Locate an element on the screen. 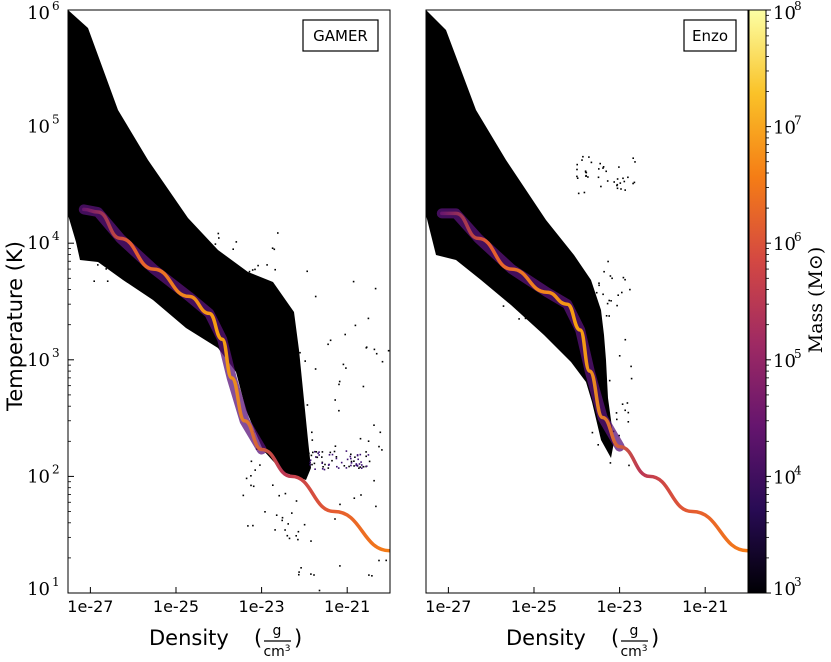 This screenshot has width=831, height=662. y-tick-label: 10 is located at coordinates (38, 13).